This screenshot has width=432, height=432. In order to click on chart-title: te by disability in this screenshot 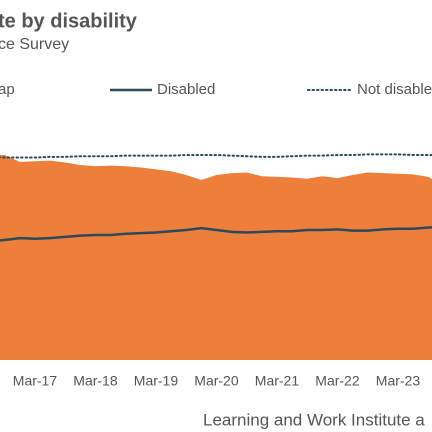, I will do `click(69, 21)`.